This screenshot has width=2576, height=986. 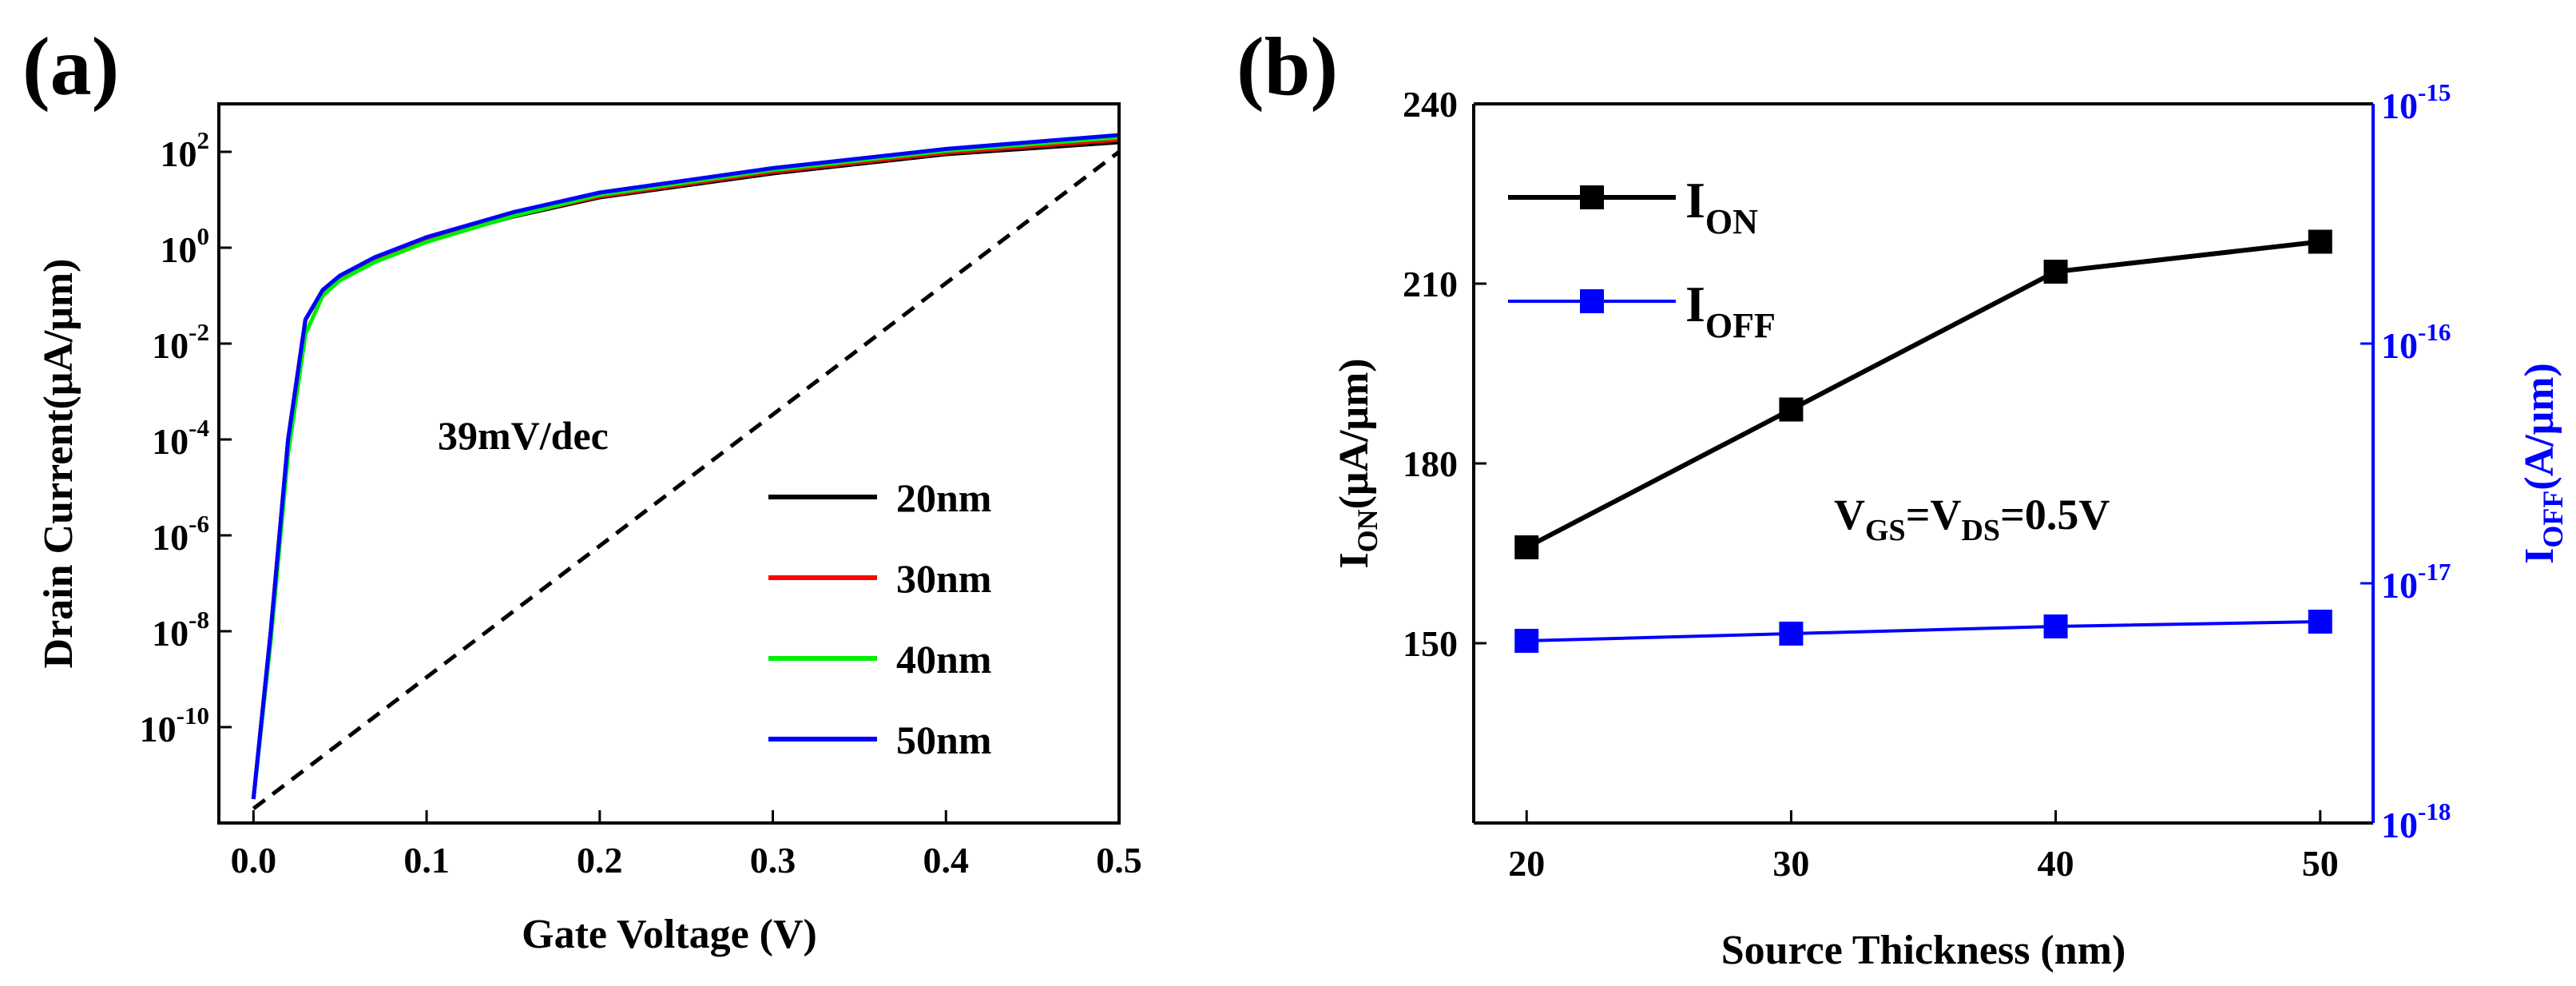 What do you see at coordinates (1923, 950) in the screenshot?
I see `panel-b-x-axis-label: Source Thickness (nm)` at bounding box center [1923, 950].